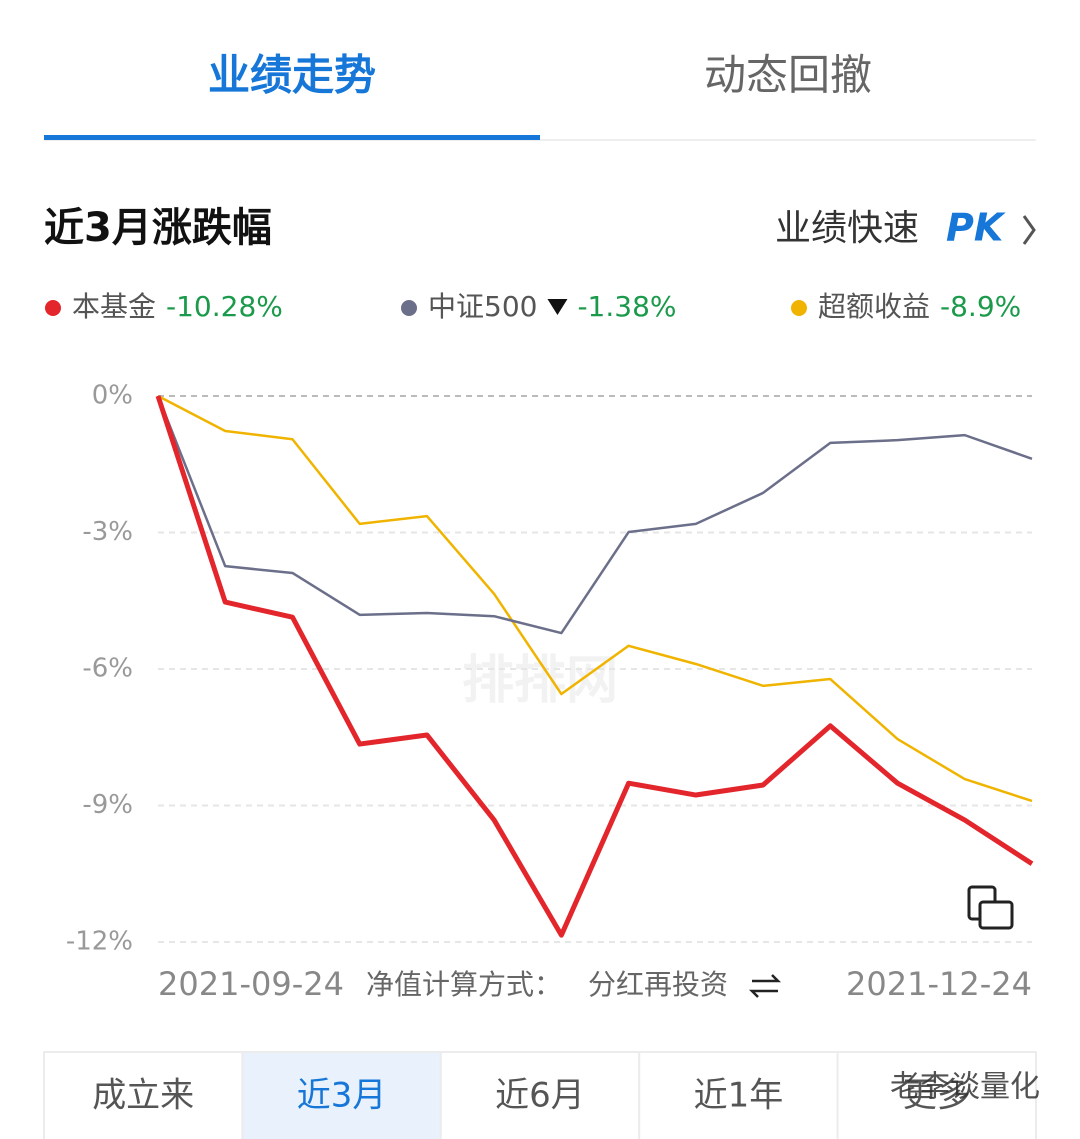  I want to click on range-tab: 近3月, so click(342, 1096).